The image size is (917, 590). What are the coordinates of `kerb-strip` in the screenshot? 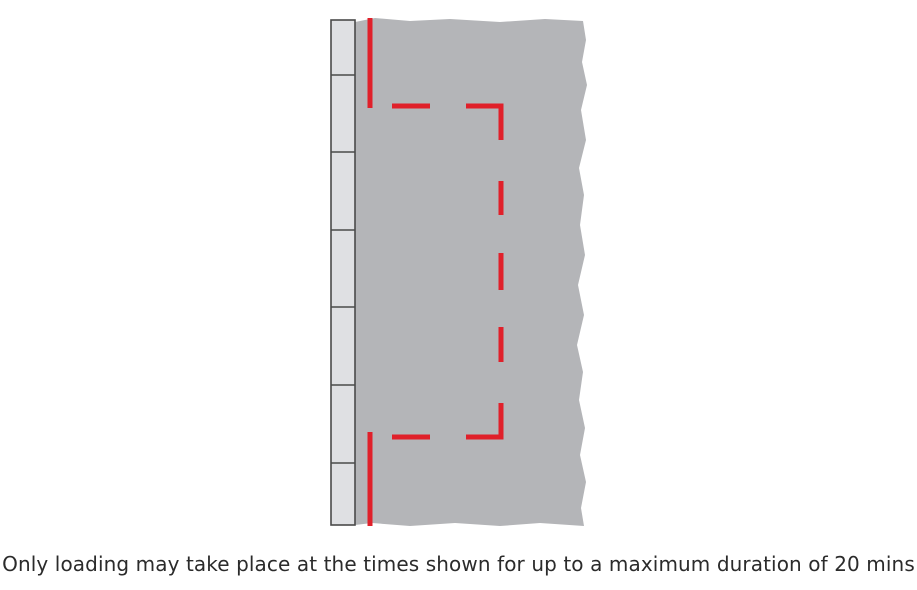 It's located at (343, 272).